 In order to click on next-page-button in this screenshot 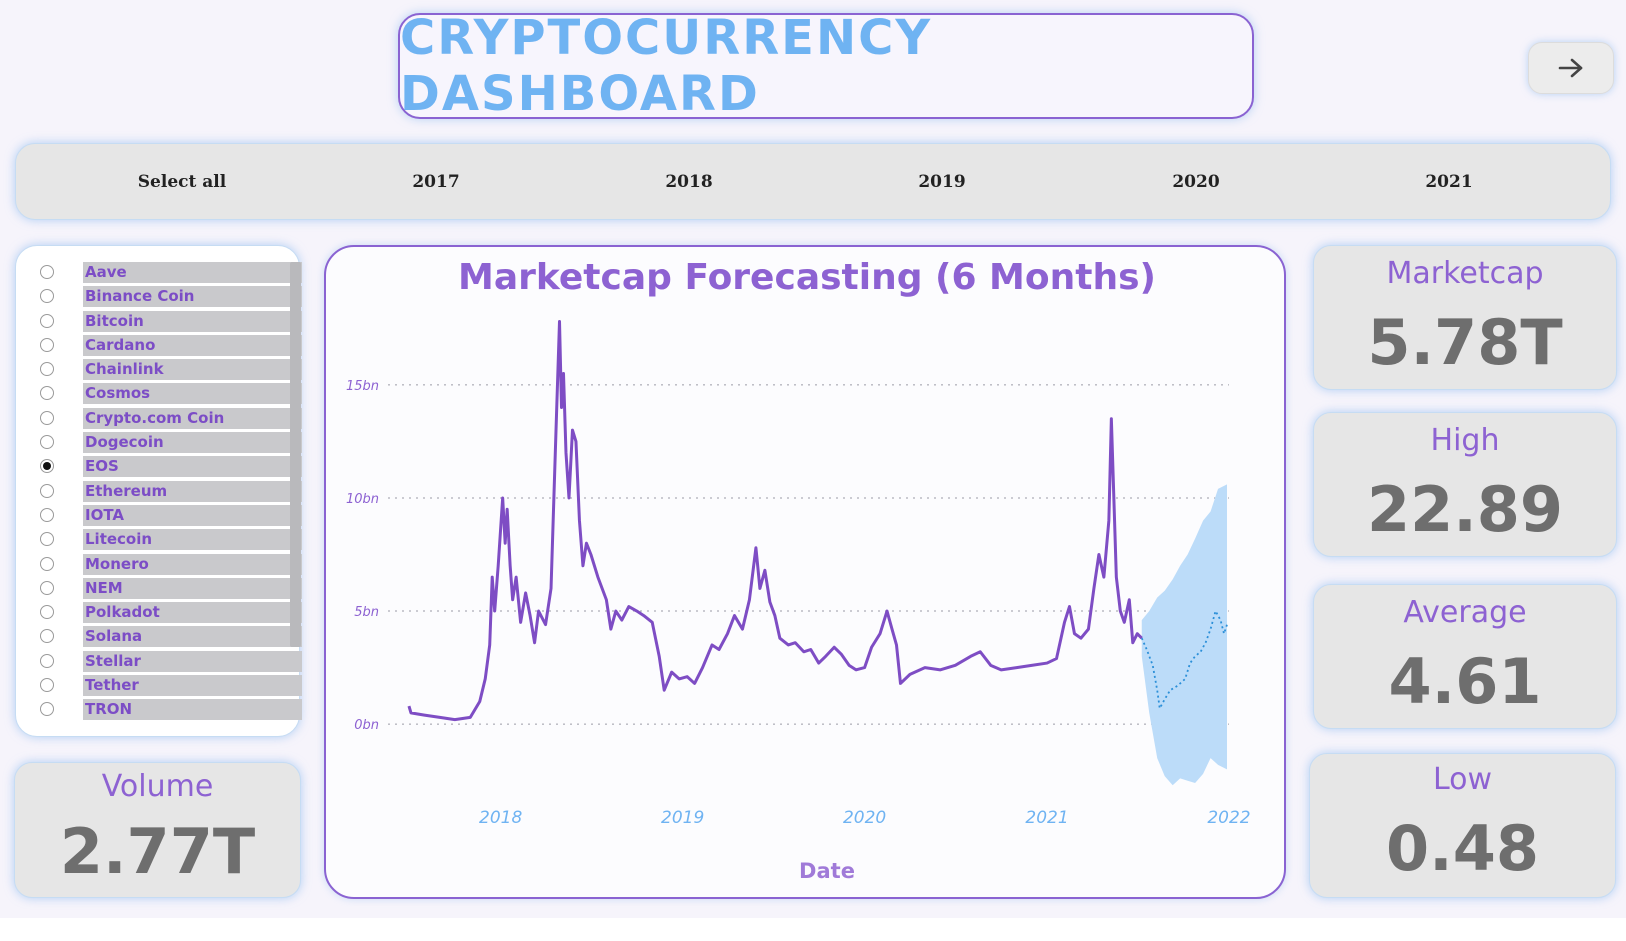, I will do `click(1571, 68)`.